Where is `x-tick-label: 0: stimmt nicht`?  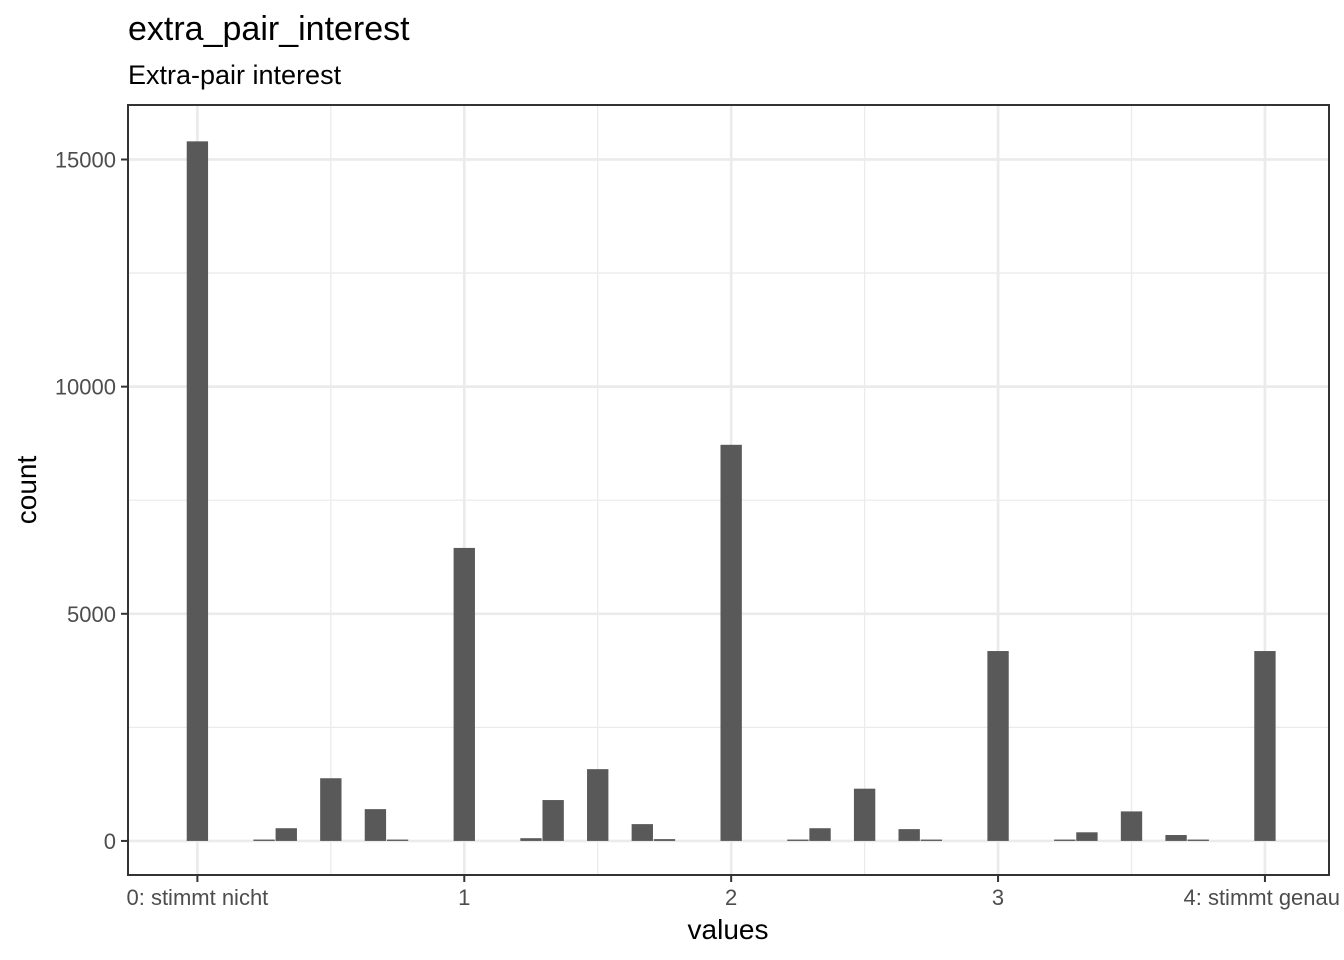
x-tick-label: 0: stimmt nicht is located at coordinates (197, 897).